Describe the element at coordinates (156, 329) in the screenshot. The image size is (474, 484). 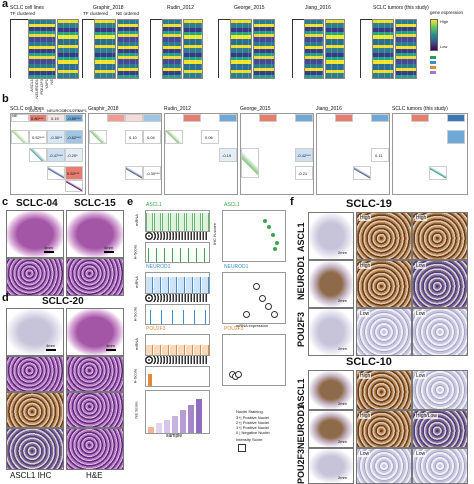
I see `gene-title-pou2f3: POU2F3` at that location.